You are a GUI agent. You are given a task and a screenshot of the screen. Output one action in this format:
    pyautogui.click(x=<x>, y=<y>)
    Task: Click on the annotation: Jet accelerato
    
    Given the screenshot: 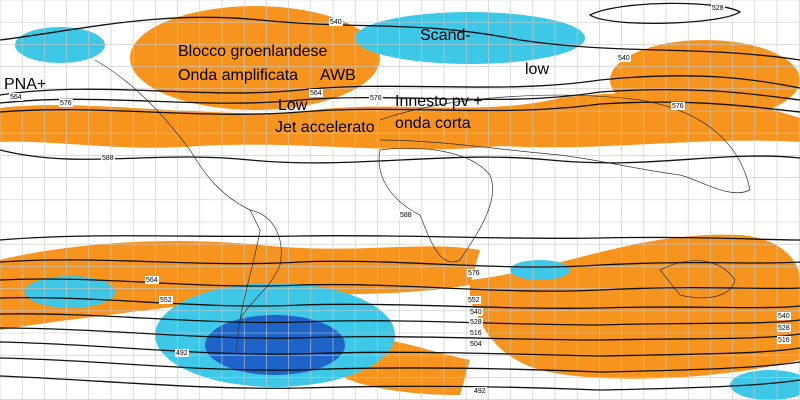 What is the action you would take?
    pyautogui.click(x=325, y=127)
    